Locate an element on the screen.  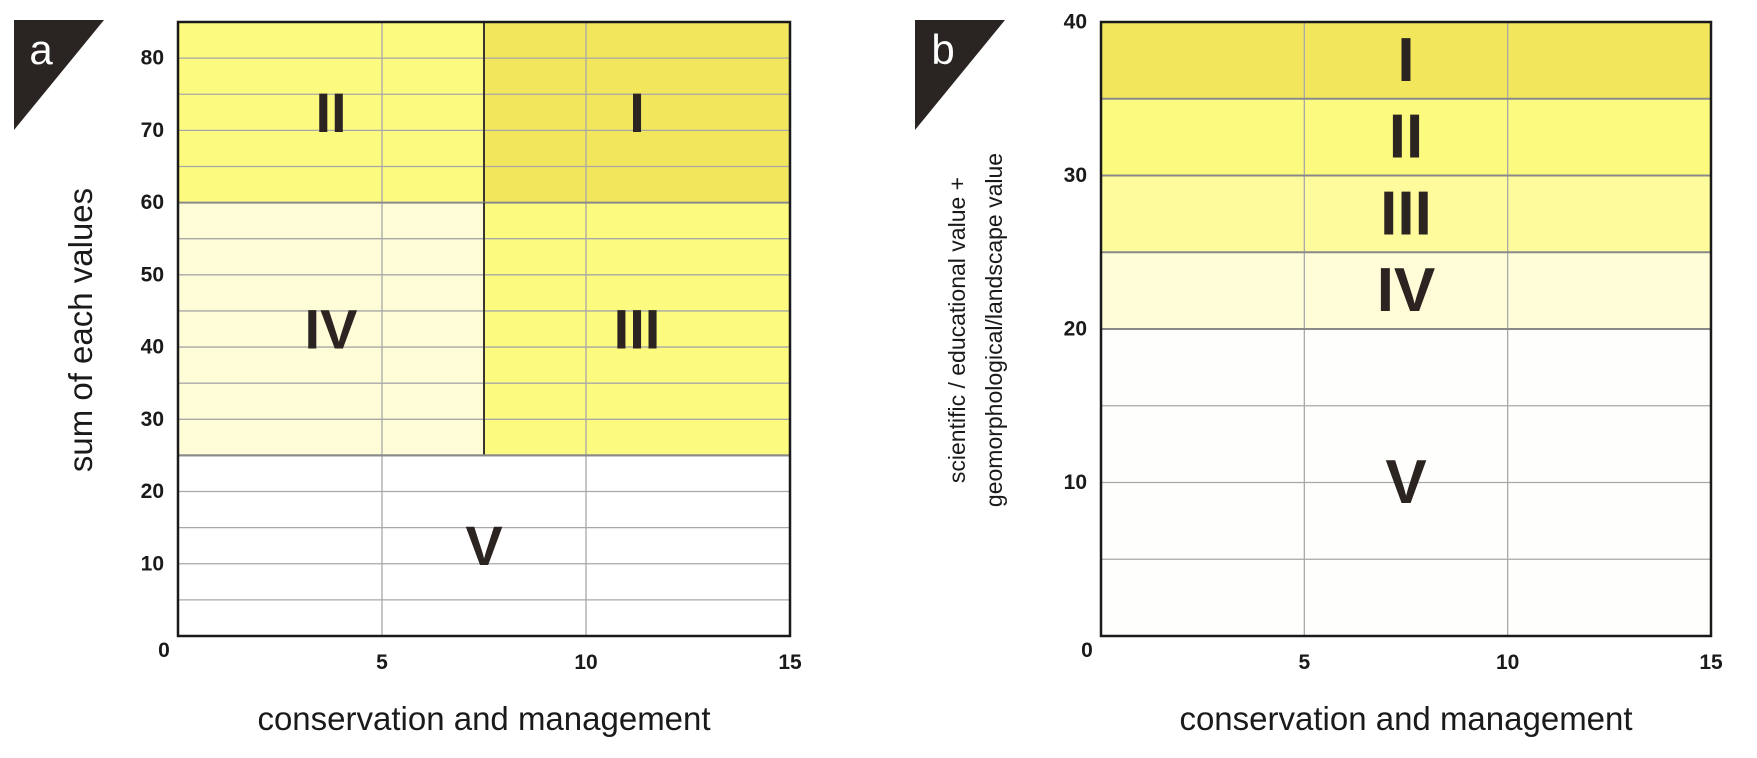
panel-a-y-axis-title: sum of each values is located at coordinates (80, 330).